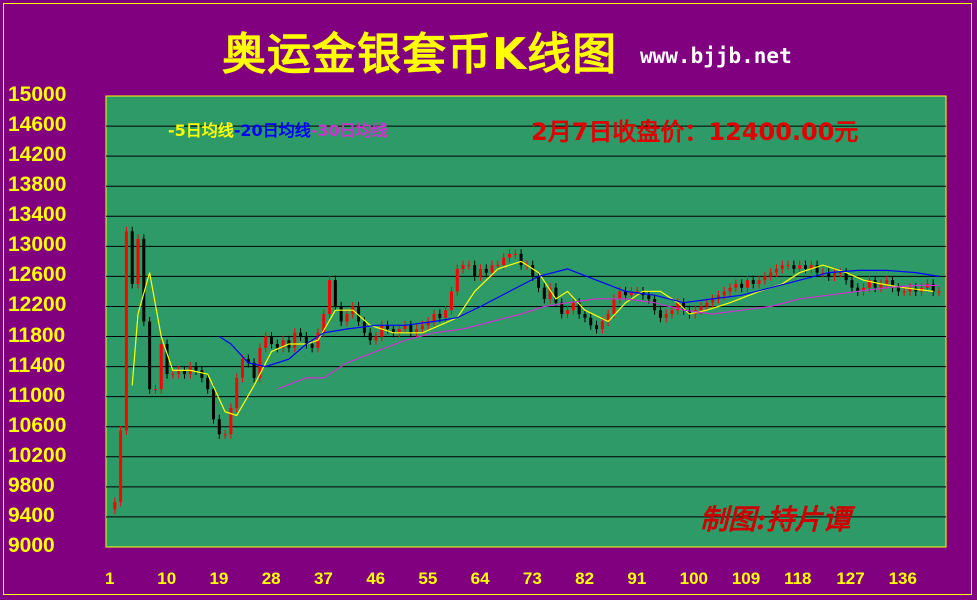 This screenshot has width=977, height=600. What do you see at coordinates (37, 94) in the screenshot?
I see `y-tick-label: 15000` at bounding box center [37, 94].